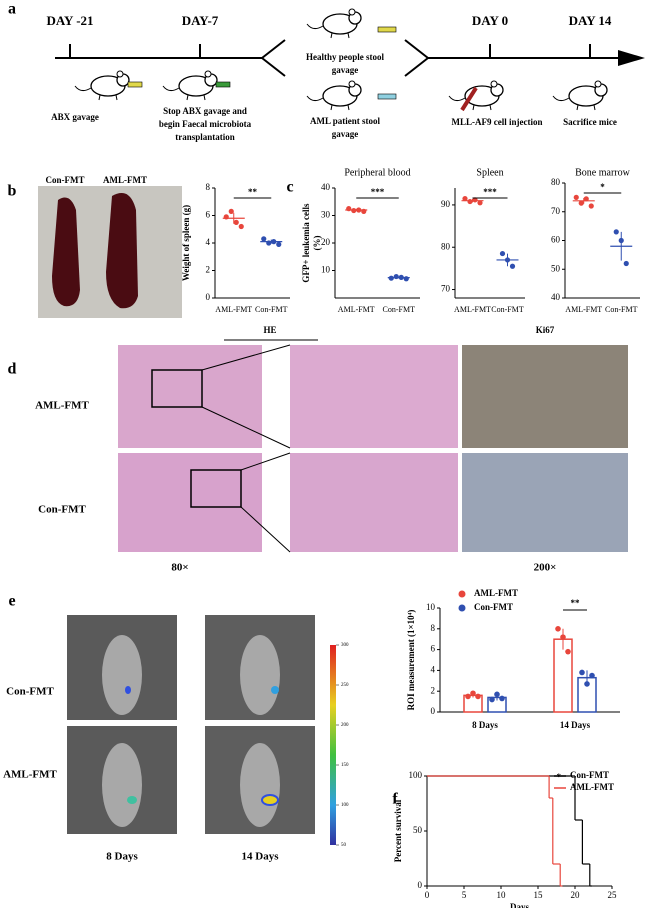 Image resolution: width=650 pixels, height=908 pixels. I want to click on x-tick-label: 20, so click(576, 895).